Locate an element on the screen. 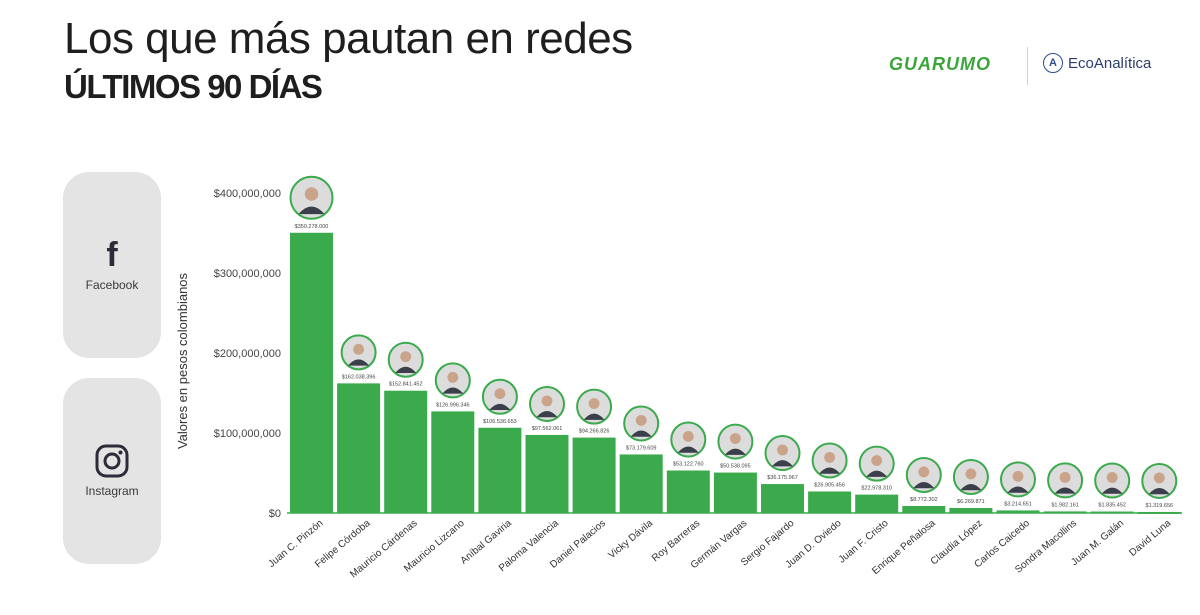  y-axis-label: Valores en pesos colombianos is located at coordinates (182, 360).